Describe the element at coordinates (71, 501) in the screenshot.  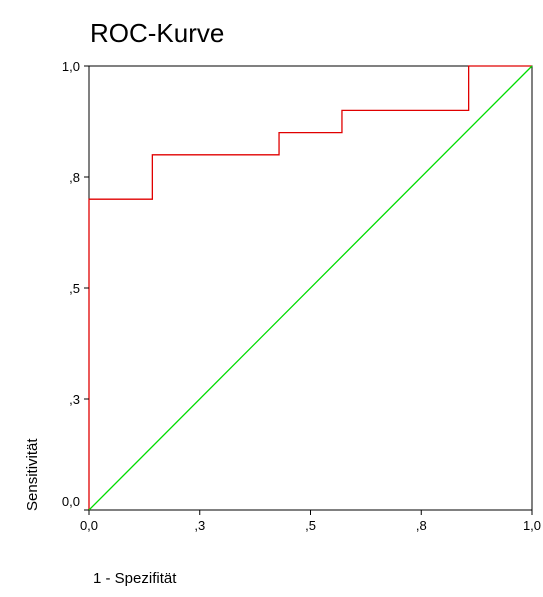
I see `y-tick-label: 0,0` at that location.